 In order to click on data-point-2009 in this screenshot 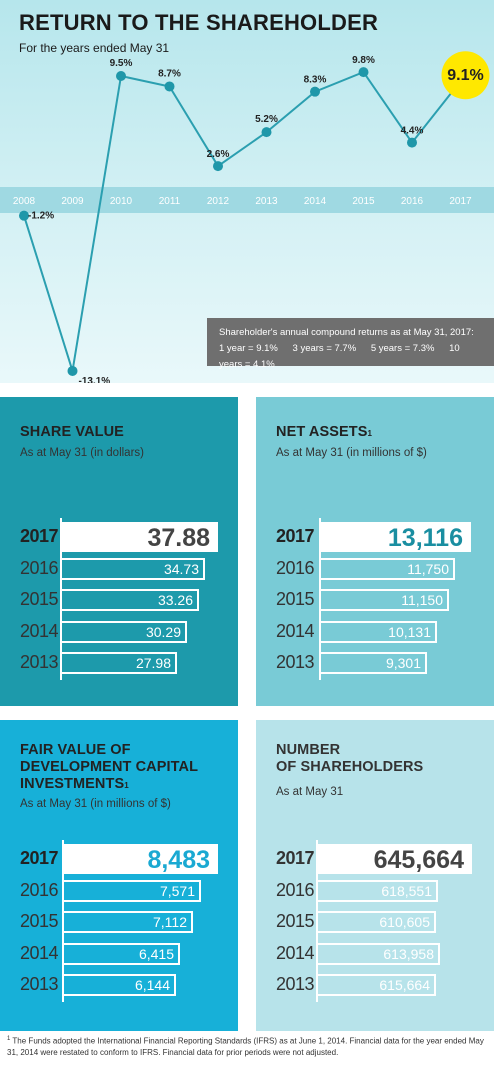, I will do `click(72, 370)`.